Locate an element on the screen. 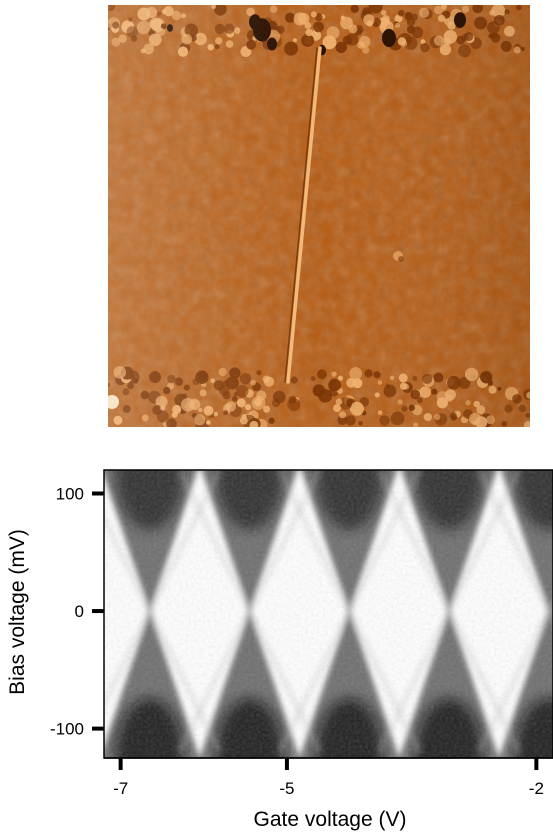  x-tick-label: -7 is located at coordinates (120, 788).